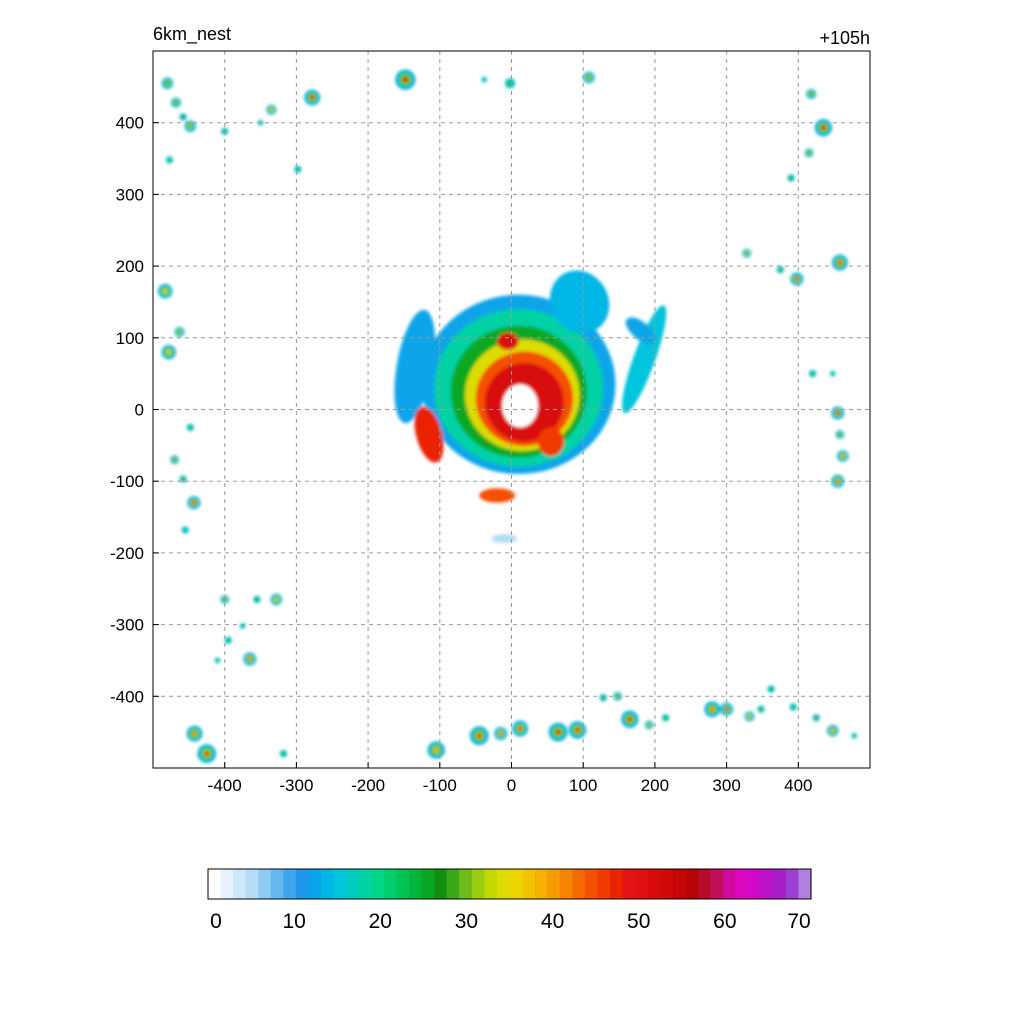 This screenshot has height=1024, width=1024. What do you see at coordinates (583, 785) in the screenshot?
I see `x-tick-label-5: 100` at bounding box center [583, 785].